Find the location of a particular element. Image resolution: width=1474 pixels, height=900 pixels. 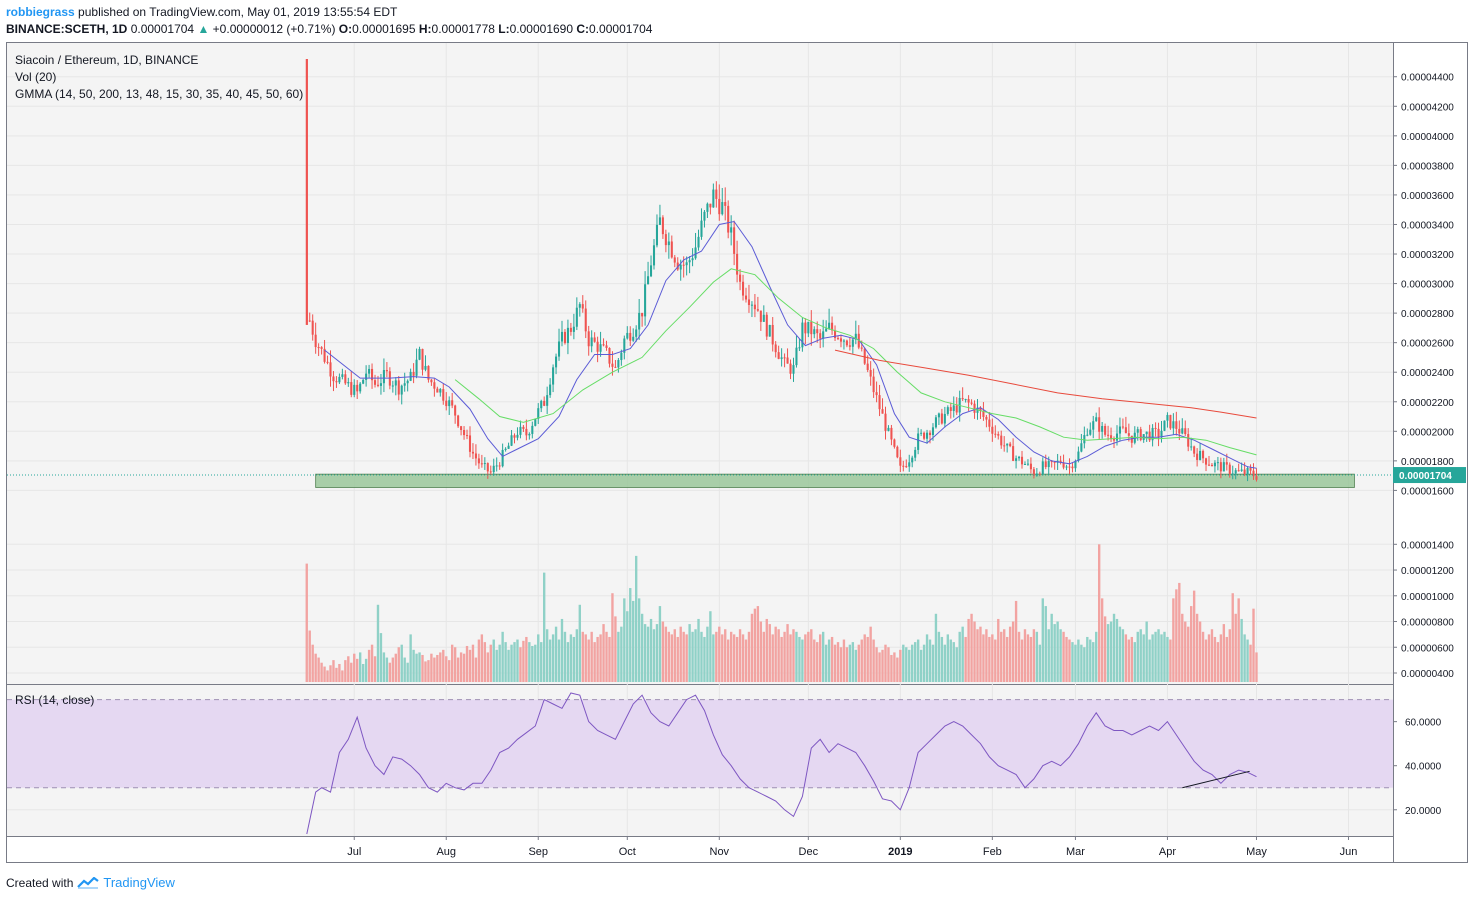

rsi-indicator is located at coordinates (700, 763).